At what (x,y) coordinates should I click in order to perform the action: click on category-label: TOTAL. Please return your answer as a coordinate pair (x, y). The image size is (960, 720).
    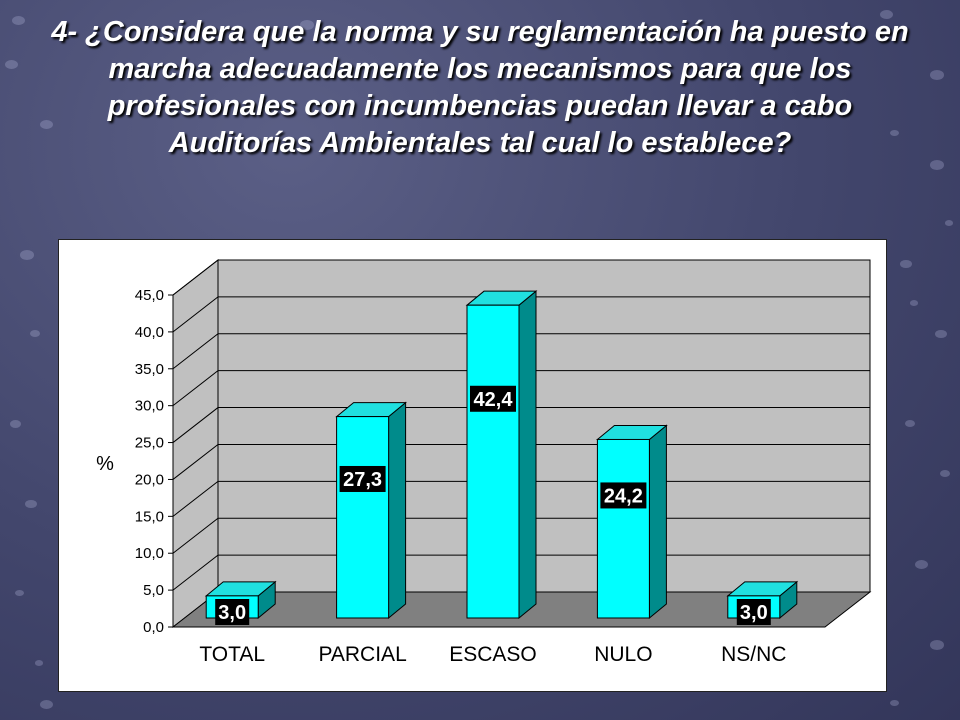
    Looking at the image, I should click on (232, 654).